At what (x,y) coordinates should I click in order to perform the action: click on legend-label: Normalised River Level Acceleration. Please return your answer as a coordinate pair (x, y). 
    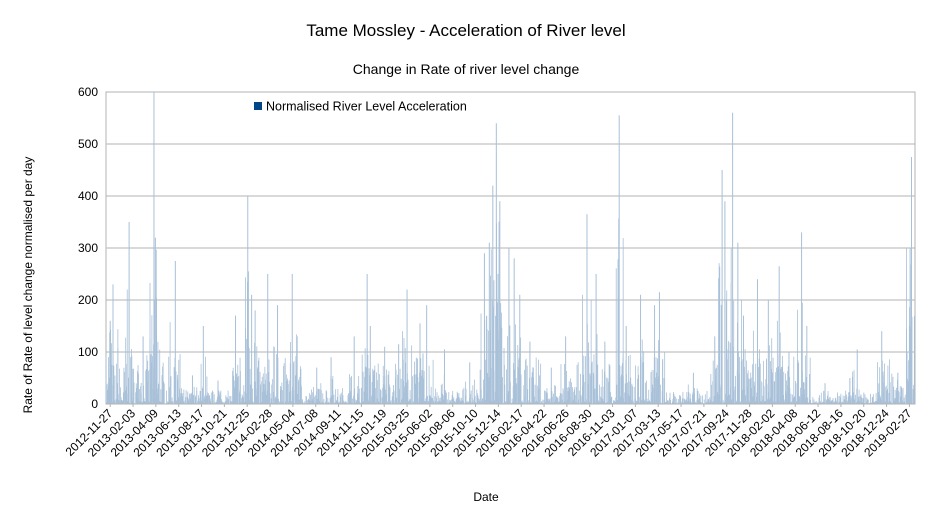
    Looking at the image, I should click on (366, 107).